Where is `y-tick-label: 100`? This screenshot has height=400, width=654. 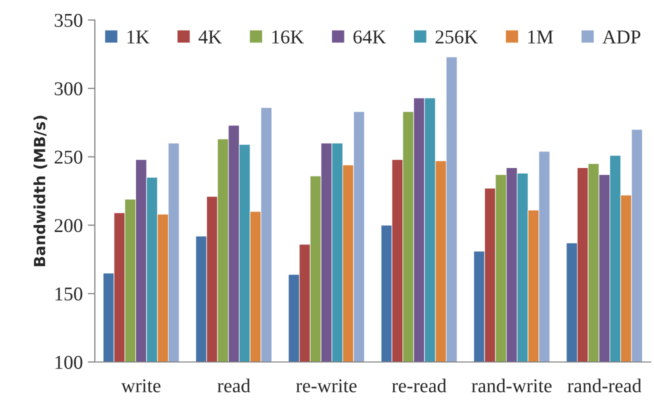
y-tick-label: 100 is located at coordinates (69, 362).